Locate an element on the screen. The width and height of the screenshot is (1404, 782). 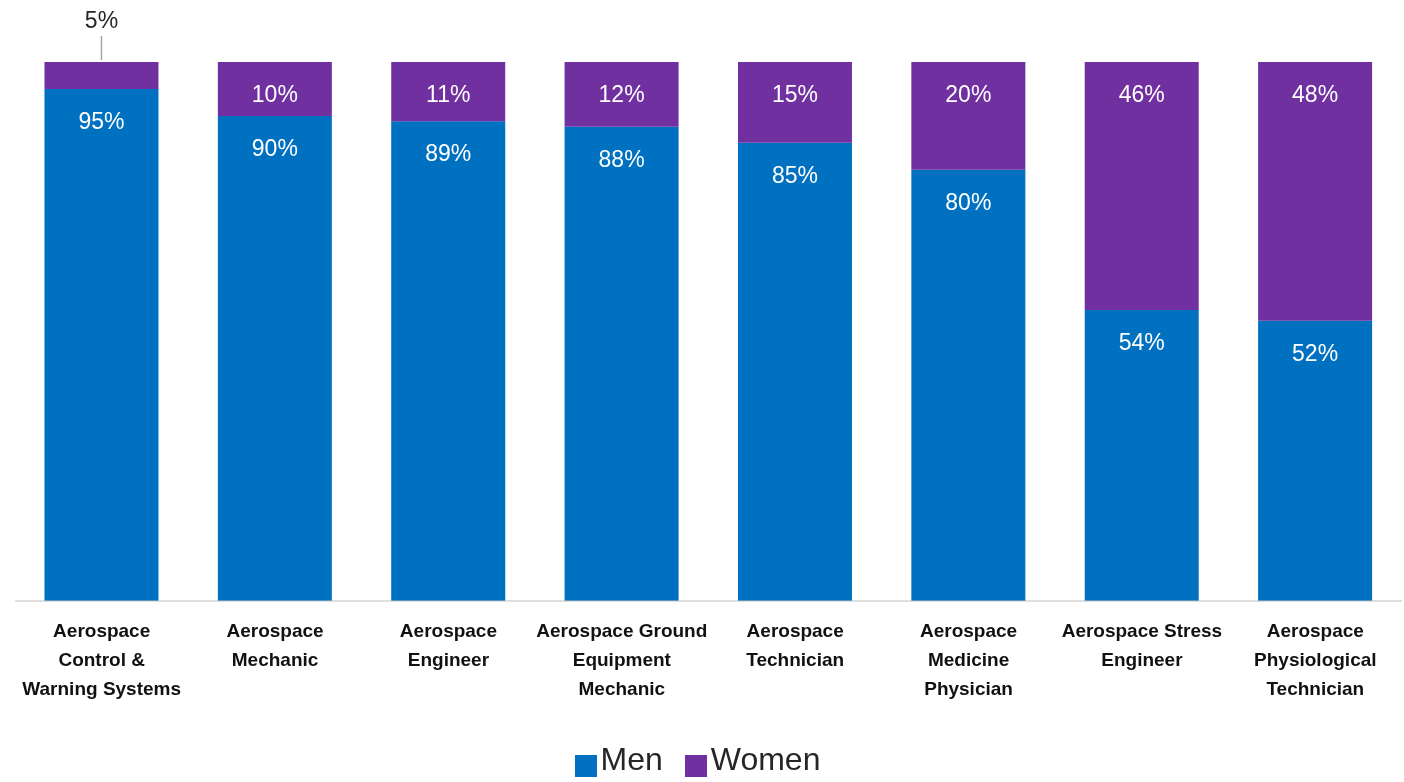
x-tick-label: Aerospace Mechanic is located at coordinates (275, 645).